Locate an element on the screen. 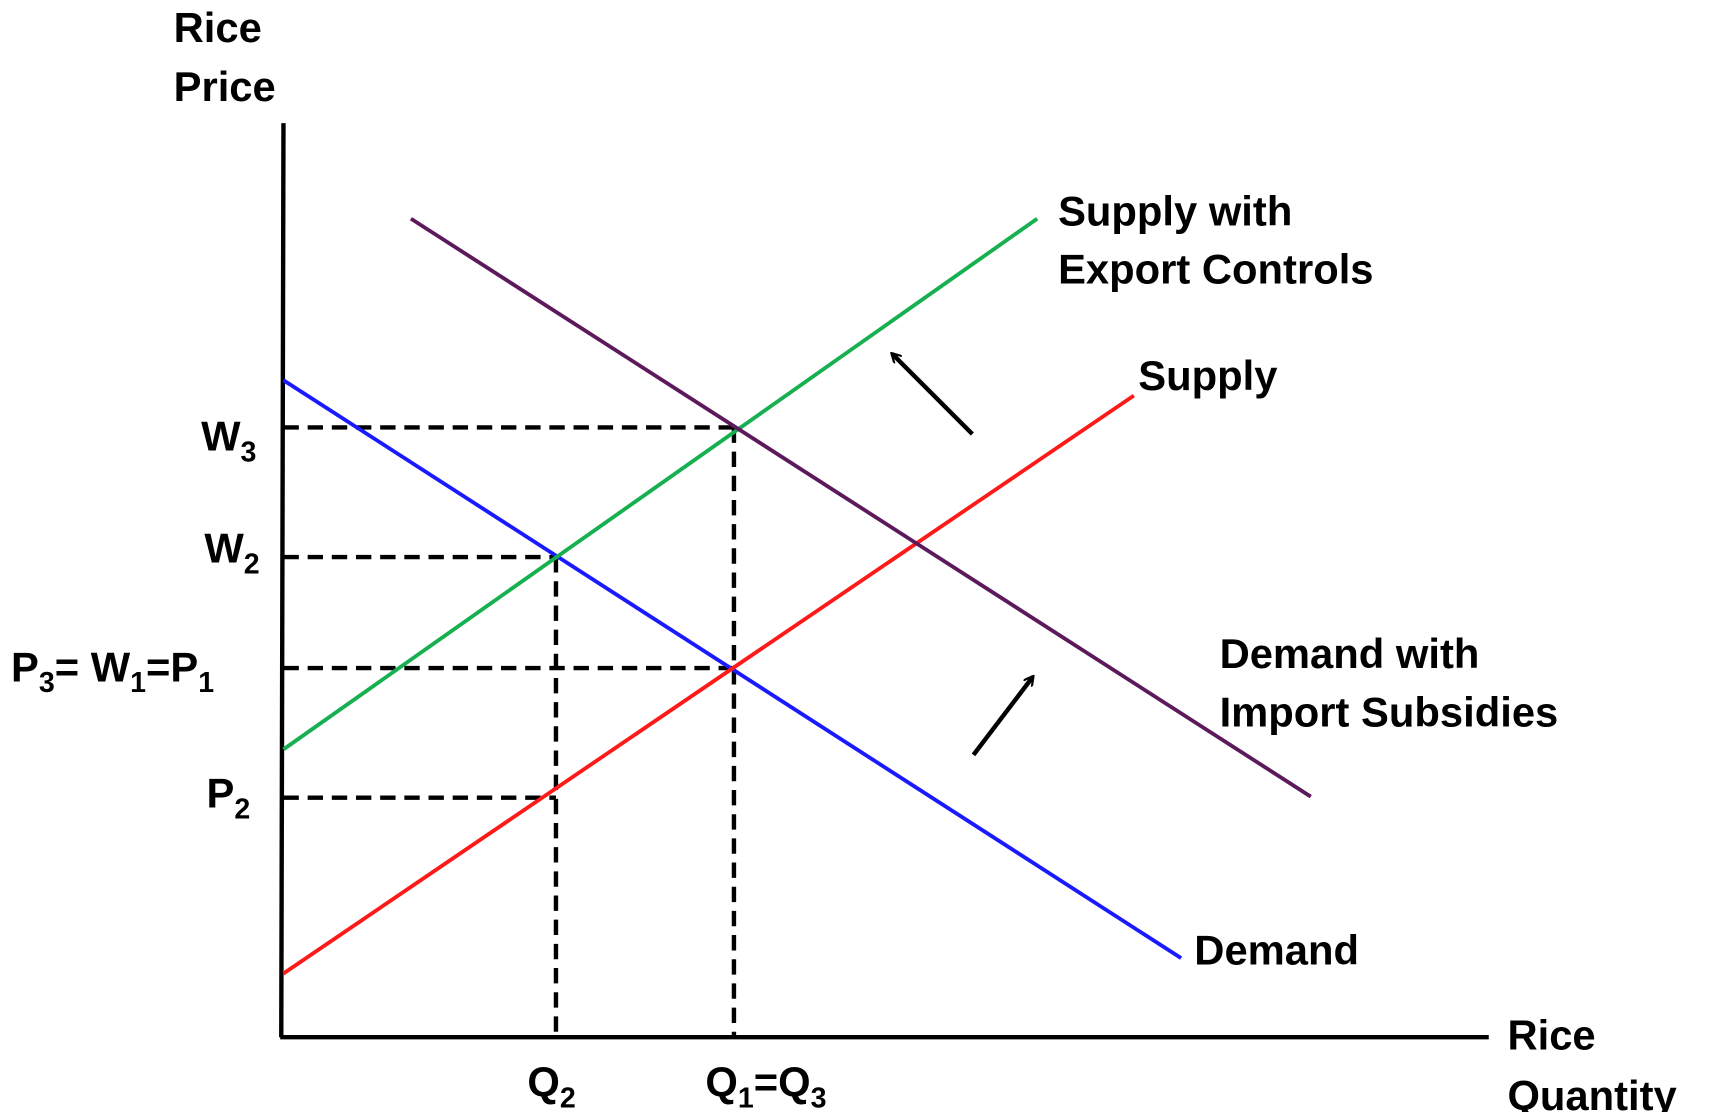 Image resolution: width=1714 pixels, height=1112 pixels. curve-label: Export Controls is located at coordinates (1215, 269).